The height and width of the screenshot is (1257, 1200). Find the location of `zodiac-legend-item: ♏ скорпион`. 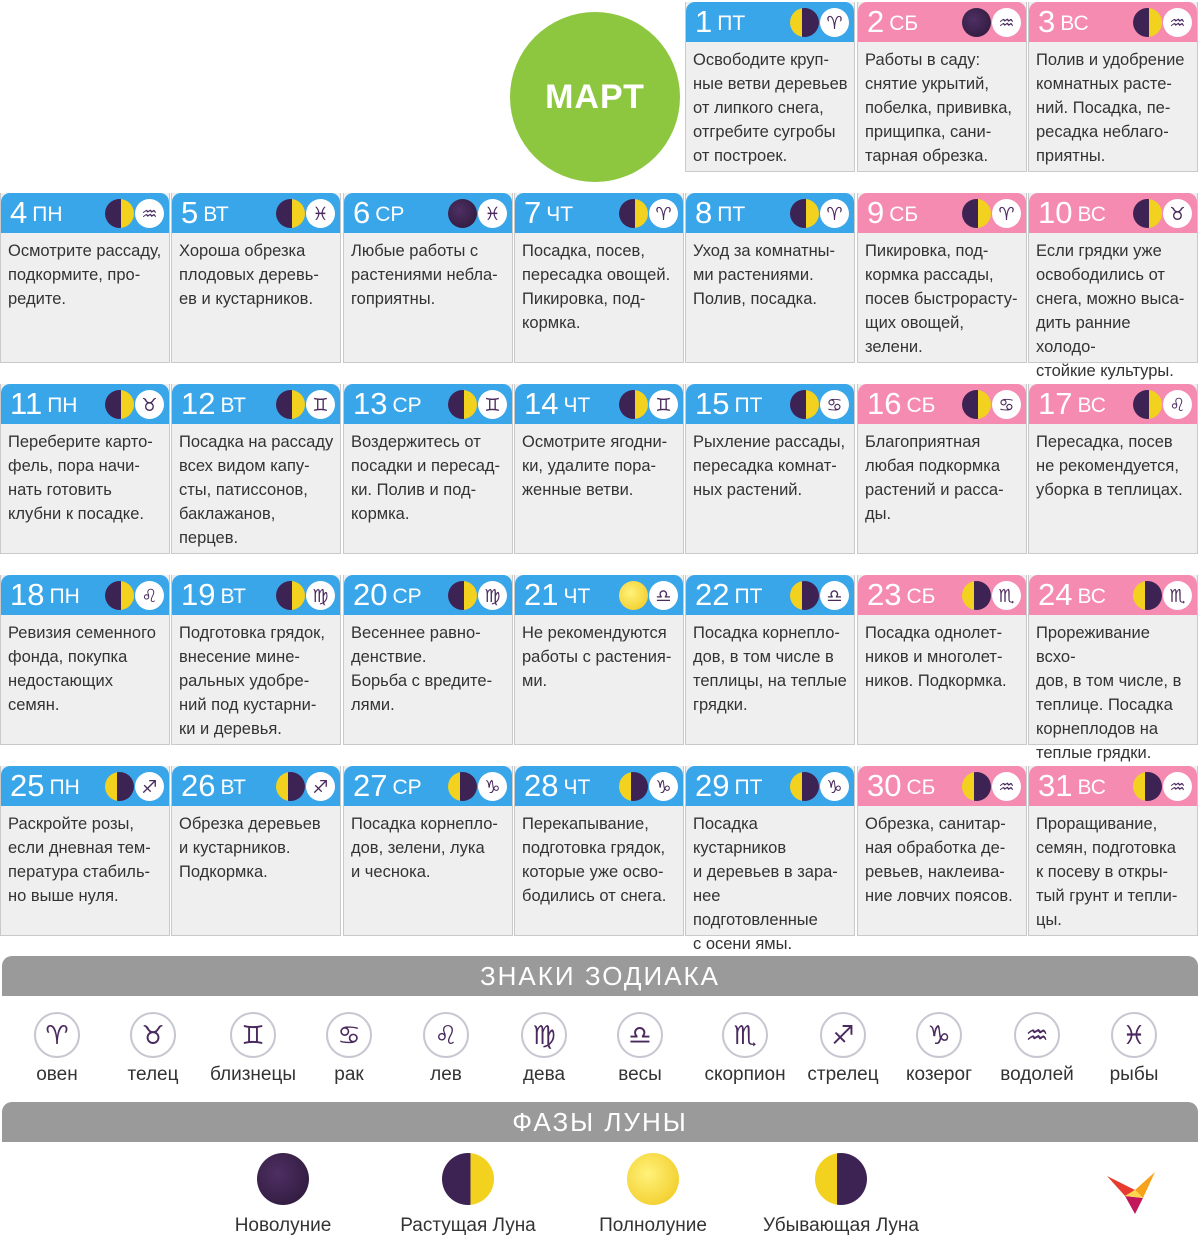

zodiac-legend-item: ♏ скорпион is located at coordinates (745, 1049).